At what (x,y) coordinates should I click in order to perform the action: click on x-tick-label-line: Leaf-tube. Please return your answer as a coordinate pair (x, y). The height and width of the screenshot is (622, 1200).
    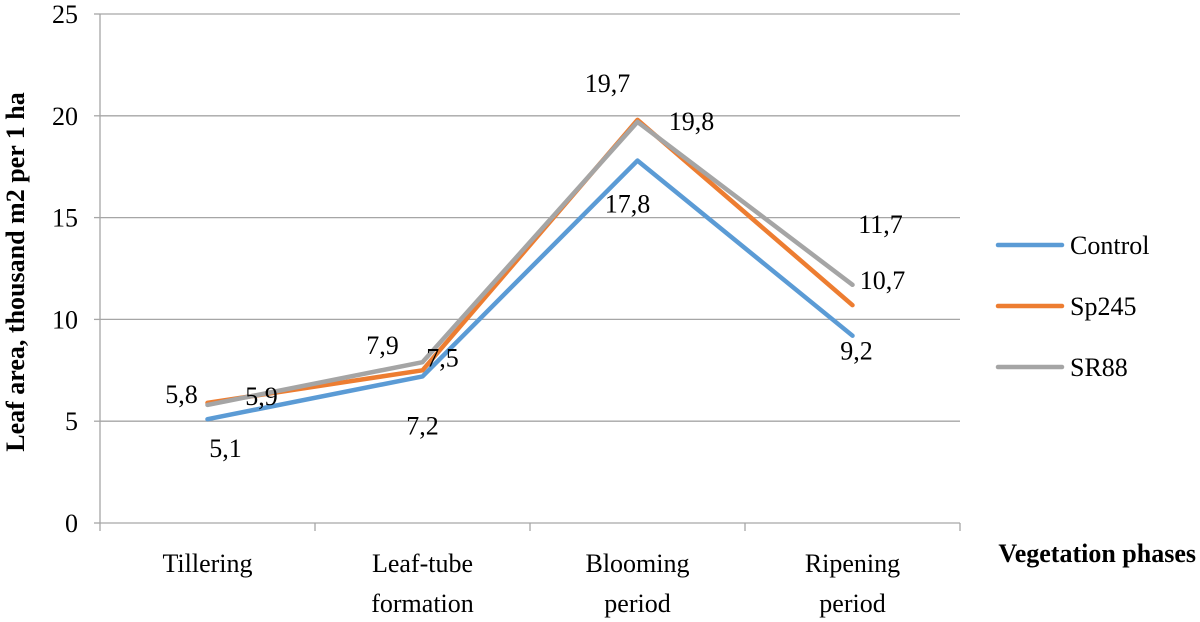
    Looking at the image, I should click on (422, 563).